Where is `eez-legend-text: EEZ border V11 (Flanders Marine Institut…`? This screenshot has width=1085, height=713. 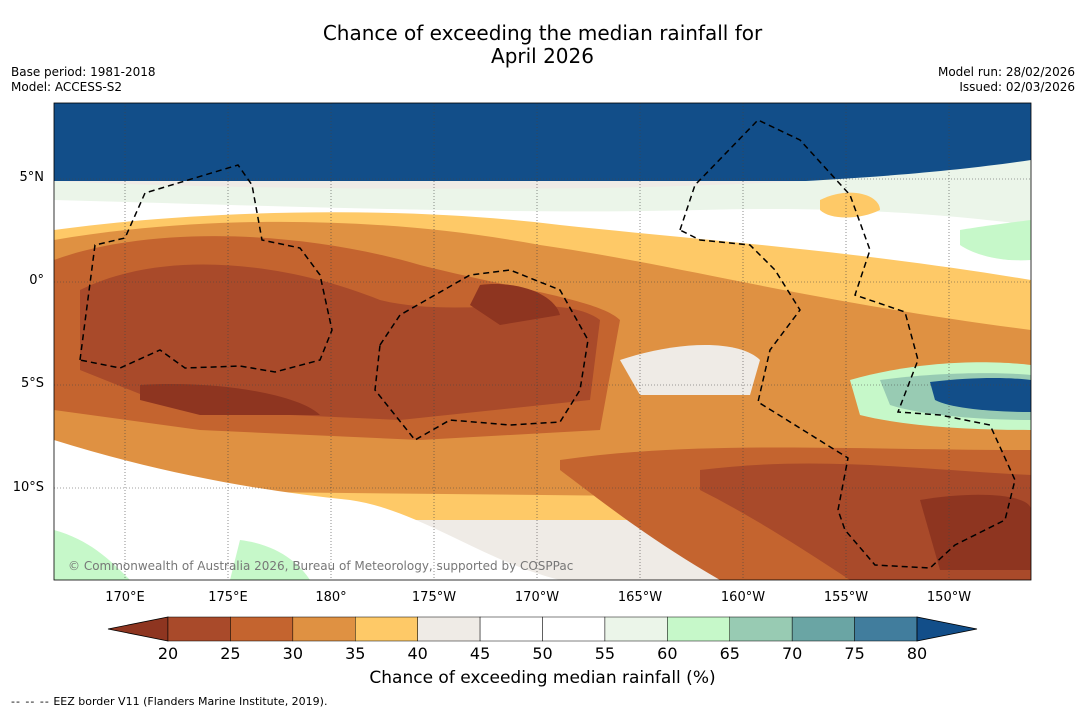 eez-legend-text: EEZ border V11 (Flanders Marine Institut… is located at coordinates (190, 701).